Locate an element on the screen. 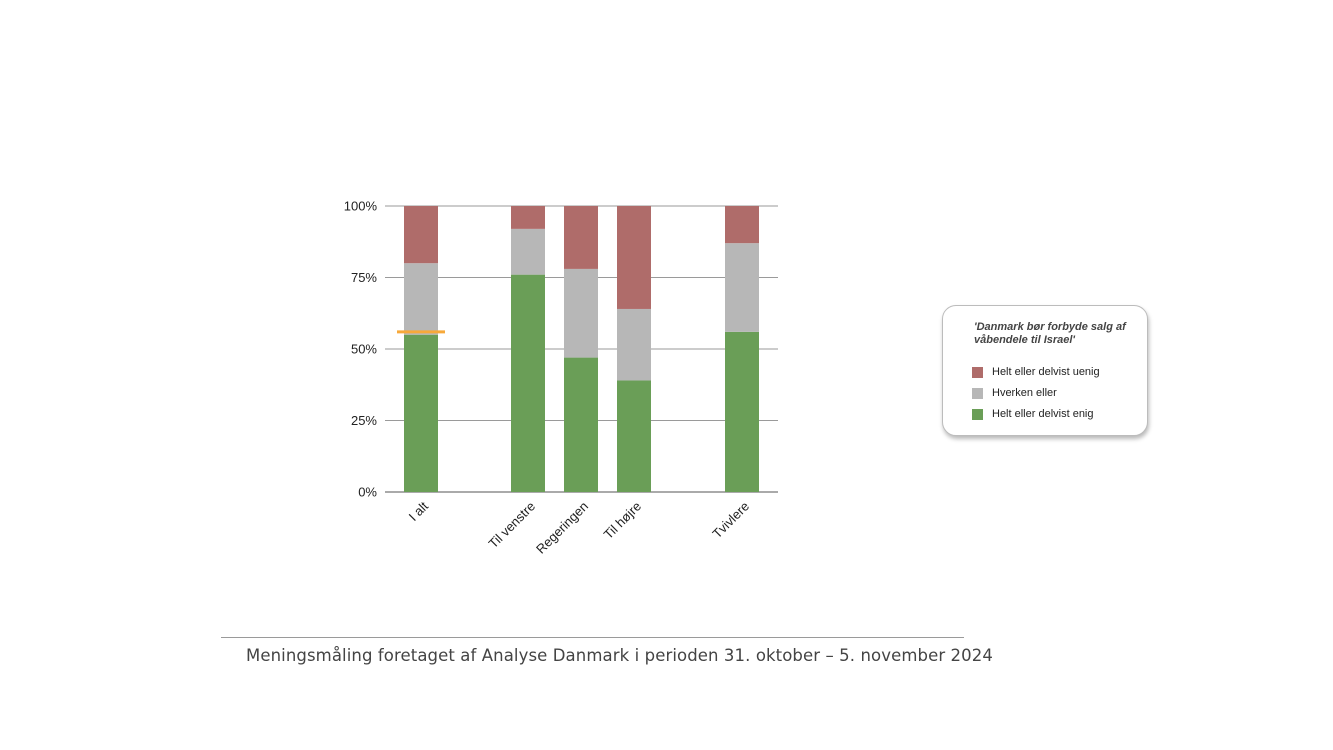 This screenshot has height=750, width=1333. y-tick-label: 25% is located at coordinates (364, 420).